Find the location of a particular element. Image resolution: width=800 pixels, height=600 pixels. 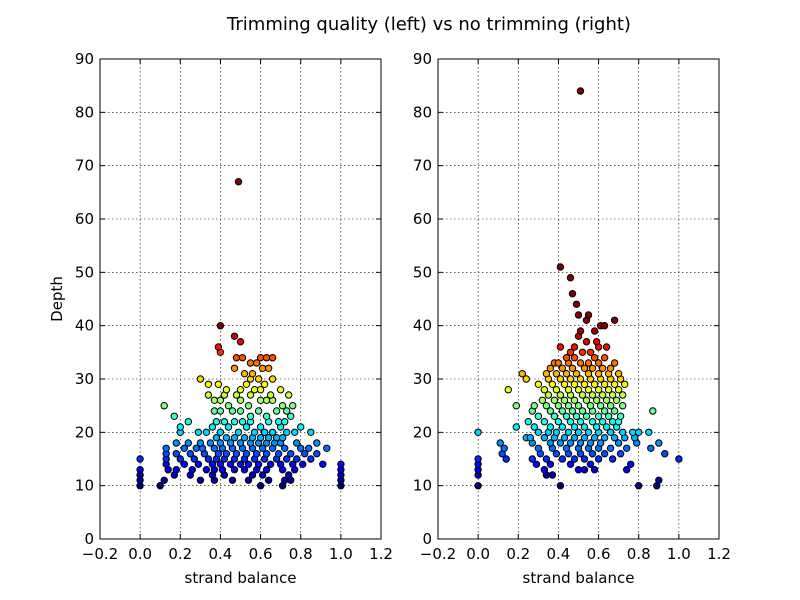

right-x-axis-label: strand balance is located at coordinates (579, 578).